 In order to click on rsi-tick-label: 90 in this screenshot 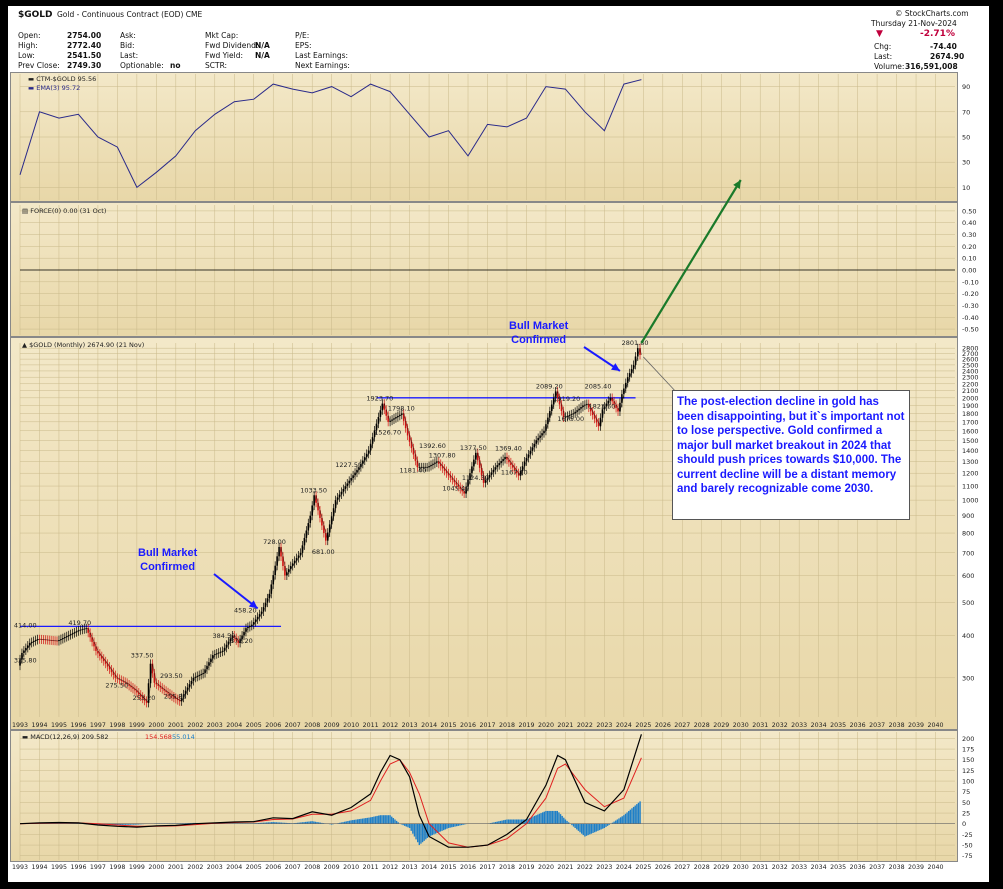, I will do `click(966, 87)`.